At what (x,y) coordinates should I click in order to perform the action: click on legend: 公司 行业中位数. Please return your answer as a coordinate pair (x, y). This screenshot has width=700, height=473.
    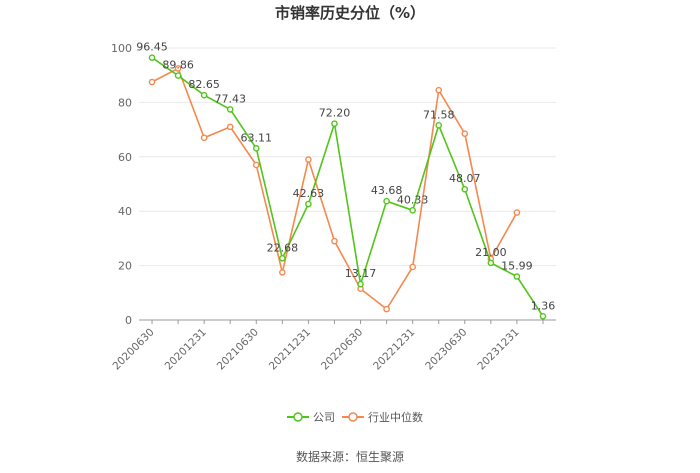
    Looking at the image, I should click on (355, 417).